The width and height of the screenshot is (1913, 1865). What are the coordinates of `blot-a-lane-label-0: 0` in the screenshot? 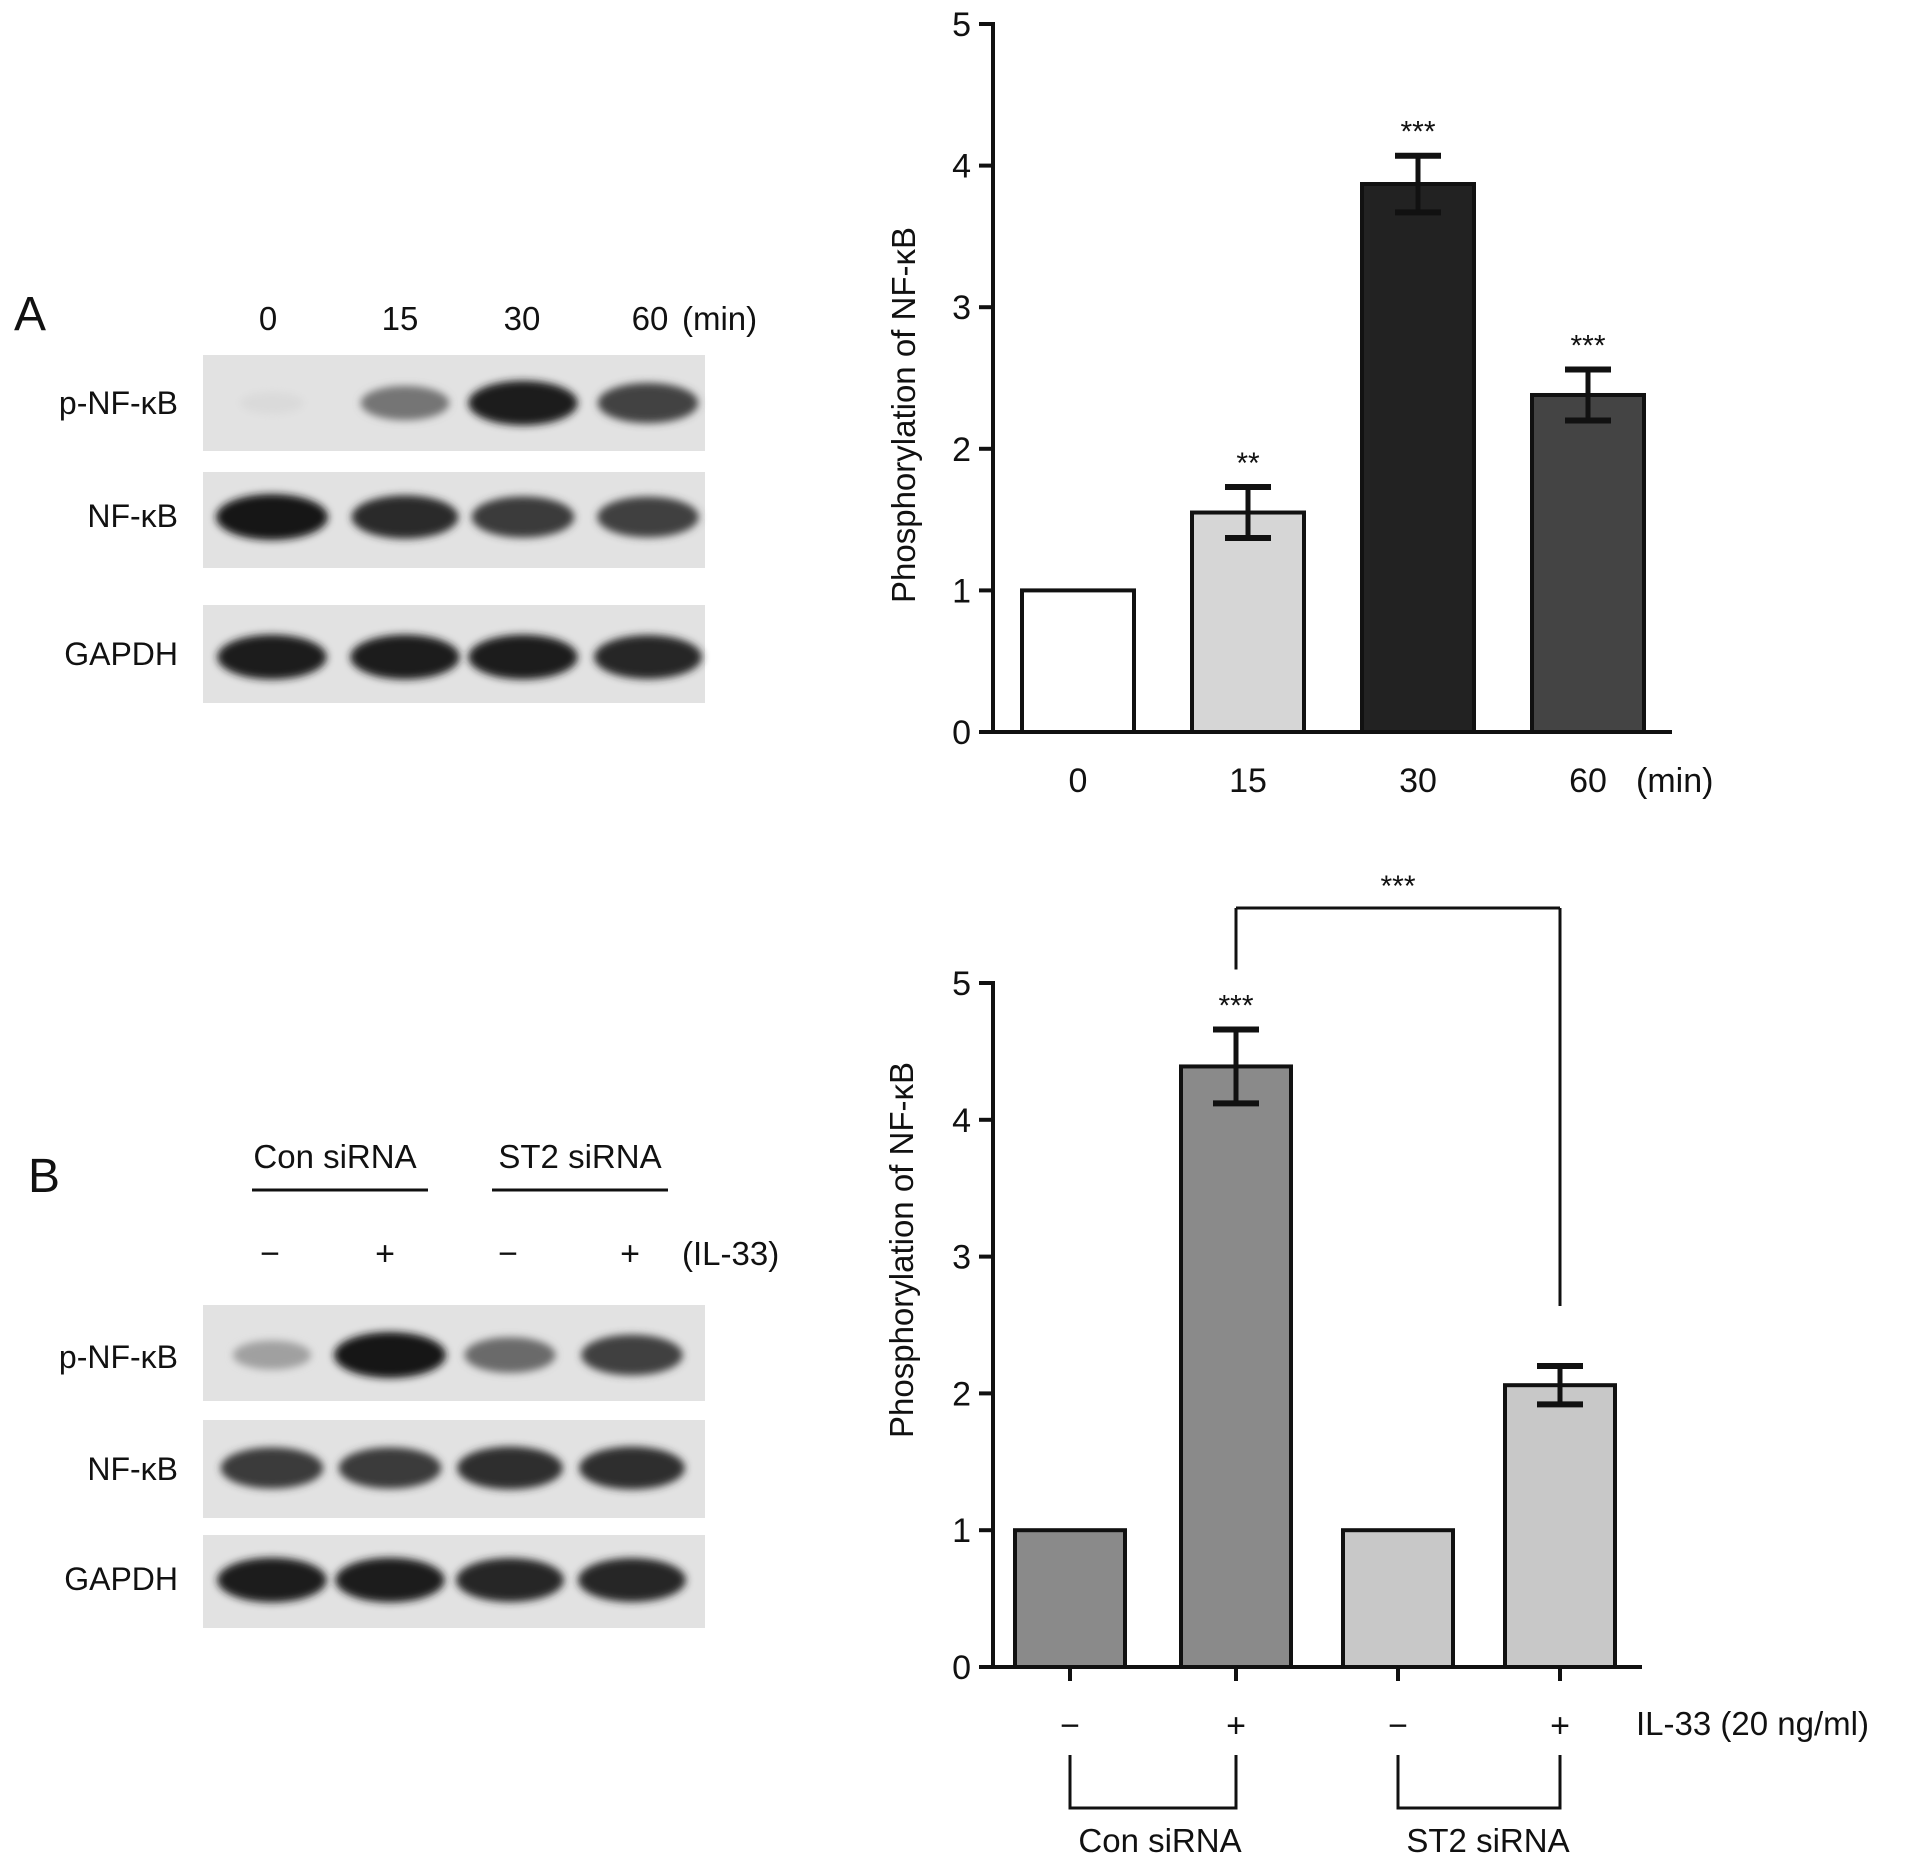 It's located at (268, 318).